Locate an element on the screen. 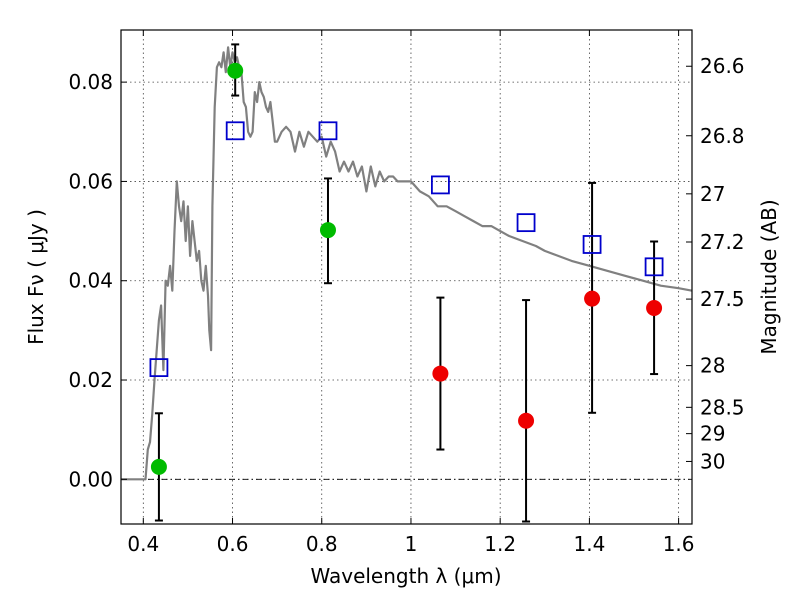 Image resolution: width=800 pixels, height=605 pixels. right-axis-ticks: 26.6 26.8 27 27.2 27.5 28 28.5 29 30 is located at coordinates (715, 263).